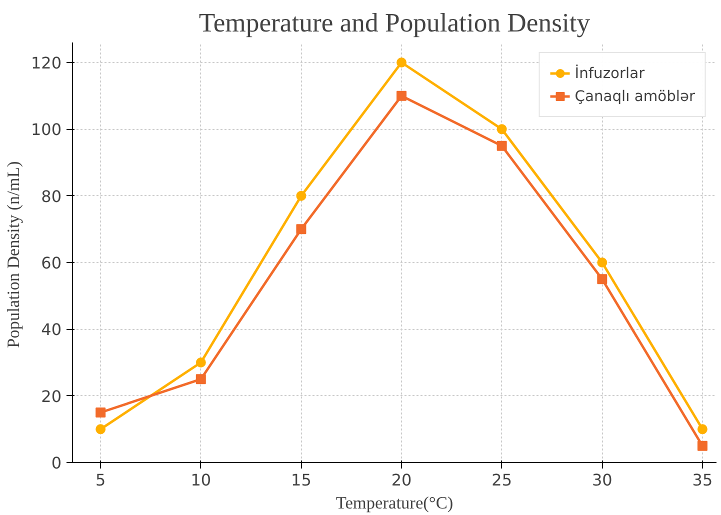 Image resolution: width=721 pixels, height=515 pixels. What do you see at coordinates (46, 63) in the screenshot?
I see `y-tick-label: 120` at bounding box center [46, 63].